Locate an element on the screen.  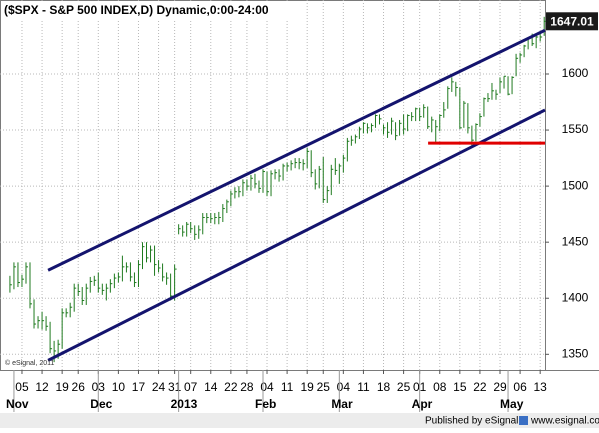
month-label: Feb is located at coordinates (265, 404).